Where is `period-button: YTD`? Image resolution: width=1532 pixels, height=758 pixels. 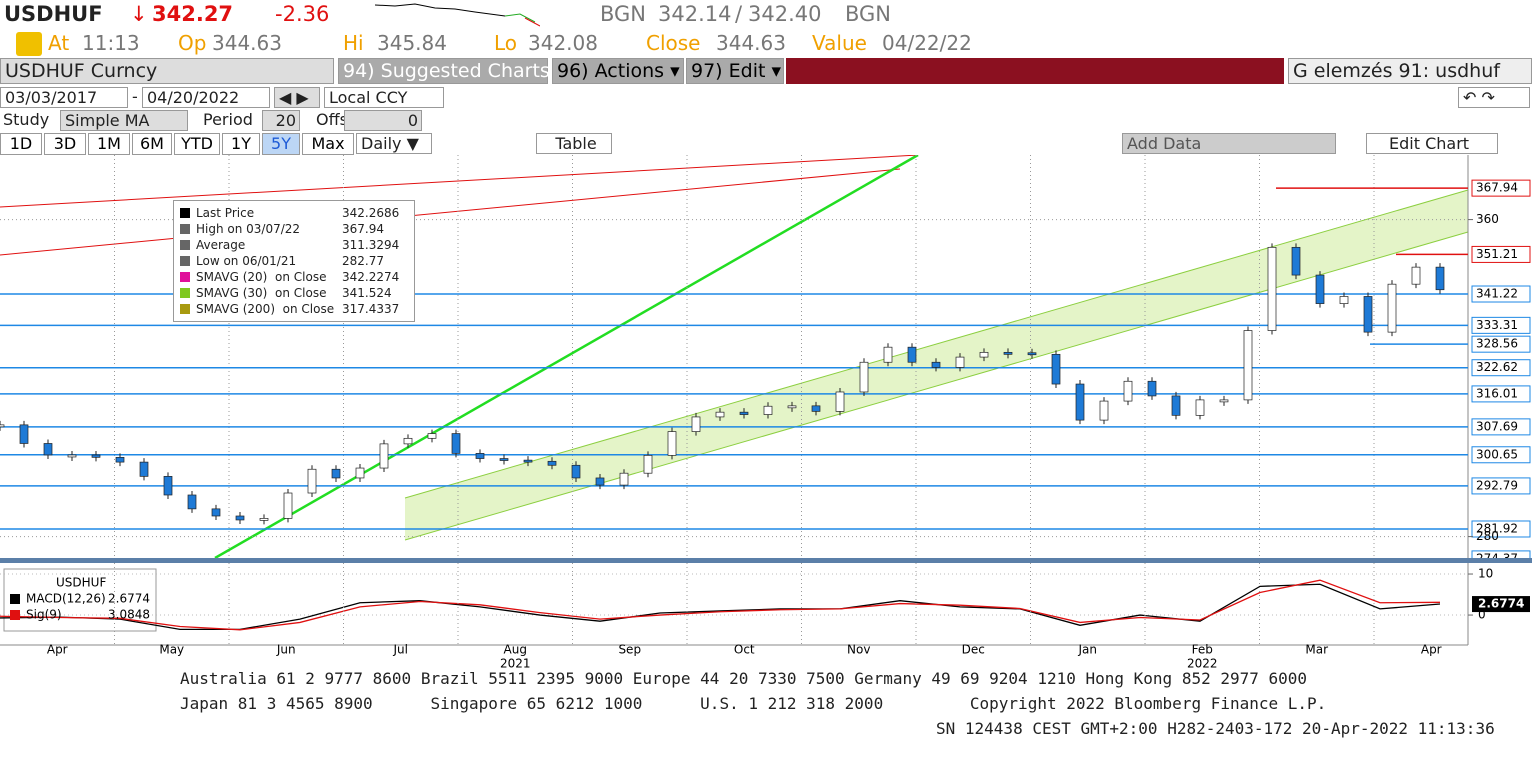 period-button: YTD is located at coordinates (197, 144).